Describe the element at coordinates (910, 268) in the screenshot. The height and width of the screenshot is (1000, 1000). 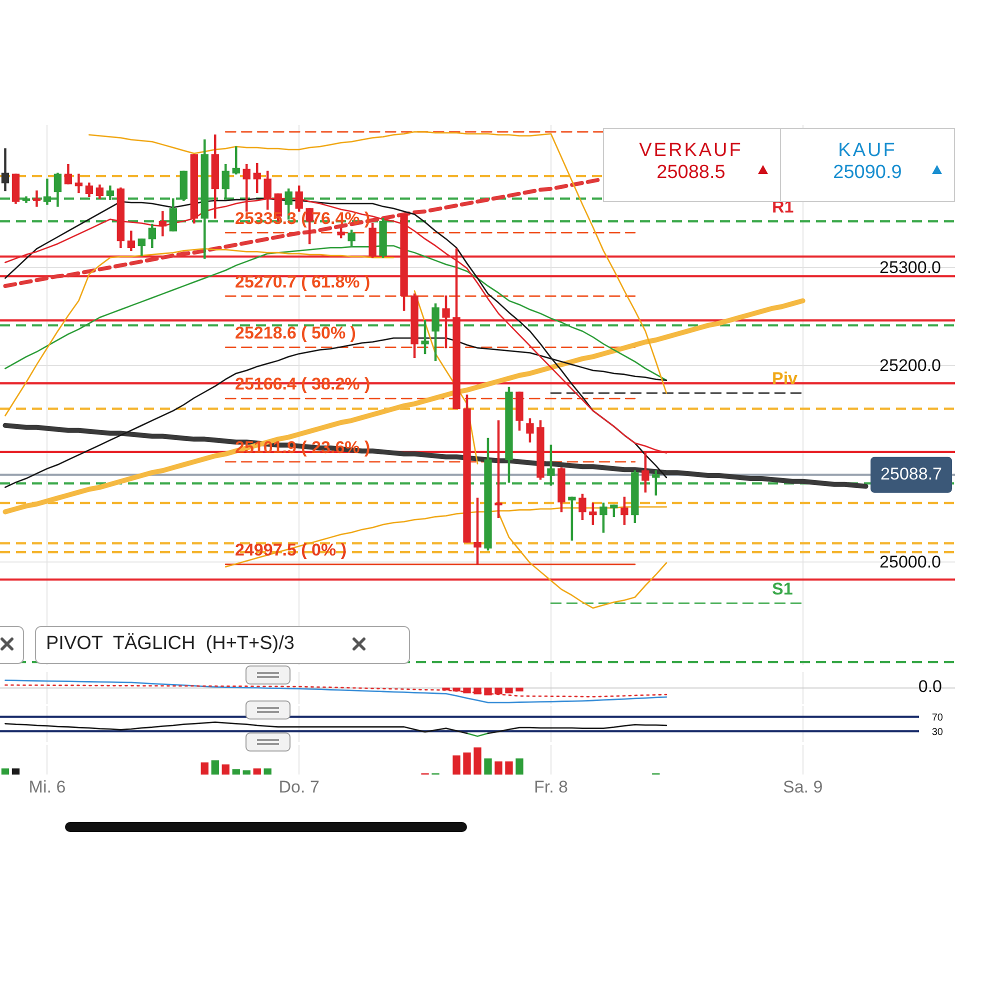
I see `y-tick-label: 25300.0` at that location.